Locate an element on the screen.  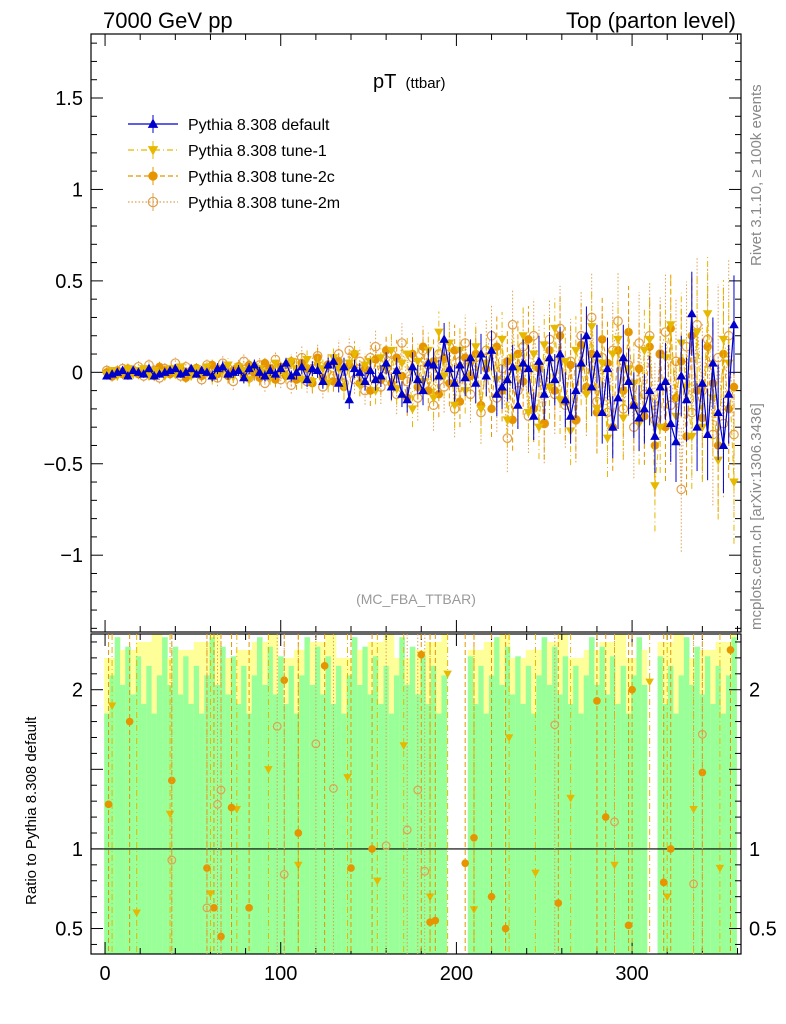
legend-label: Pythia 8.308 default is located at coordinates (259, 125).